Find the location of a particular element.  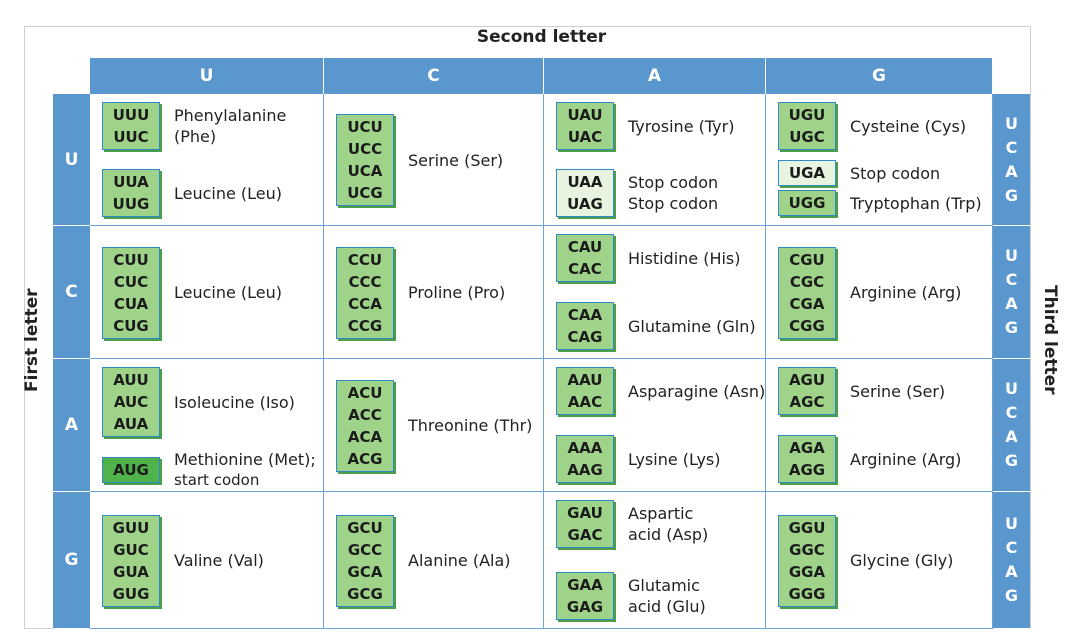

amino-acid-label: Isoleucine (Iso) is located at coordinates (234, 402).